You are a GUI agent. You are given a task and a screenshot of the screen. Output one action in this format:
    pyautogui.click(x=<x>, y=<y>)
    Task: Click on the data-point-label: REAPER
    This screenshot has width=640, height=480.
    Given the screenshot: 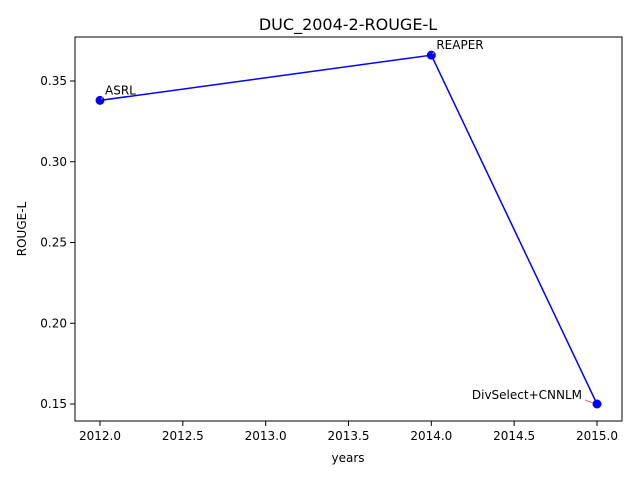 What is the action you would take?
    pyautogui.click(x=459, y=45)
    